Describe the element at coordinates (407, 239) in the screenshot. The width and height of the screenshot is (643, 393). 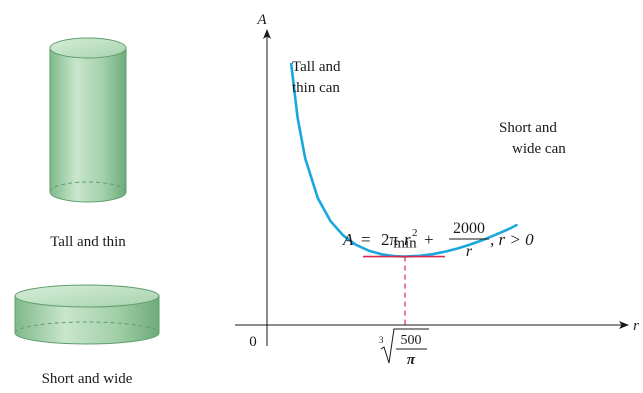
I see `formula-var: r` at that location.